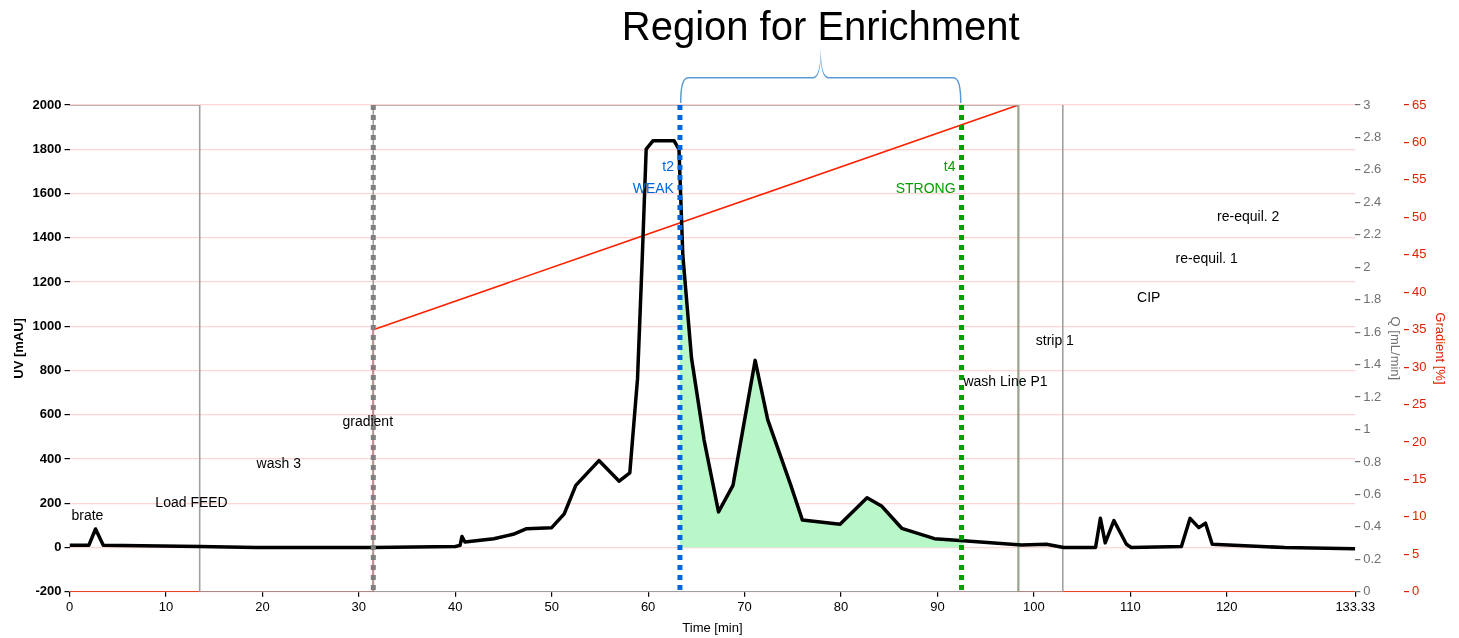 Image resolution: width=1459 pixels, height=638 pixels. I want to click on annotation: gradient, so click(368, 421).